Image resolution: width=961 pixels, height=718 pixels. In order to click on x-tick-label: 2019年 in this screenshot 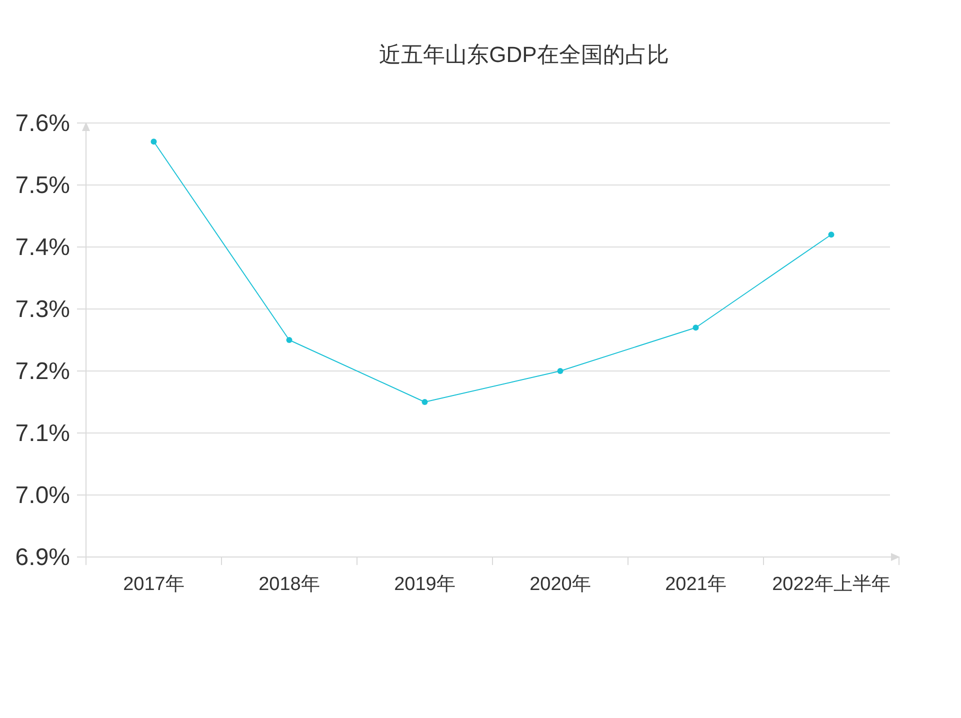, I will do `click(425, 584)`.